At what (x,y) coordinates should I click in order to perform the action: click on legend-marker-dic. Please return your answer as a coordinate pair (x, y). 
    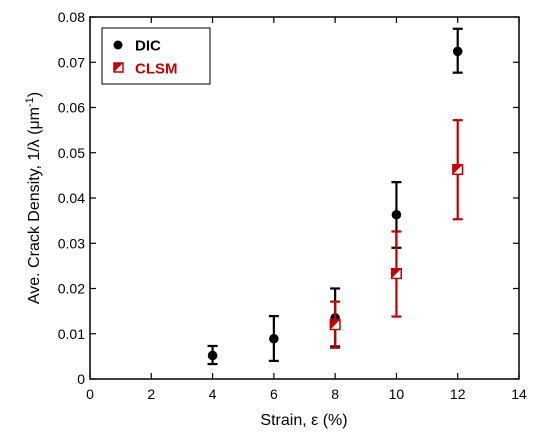
    Looking at the image, I should click on (118, 45).